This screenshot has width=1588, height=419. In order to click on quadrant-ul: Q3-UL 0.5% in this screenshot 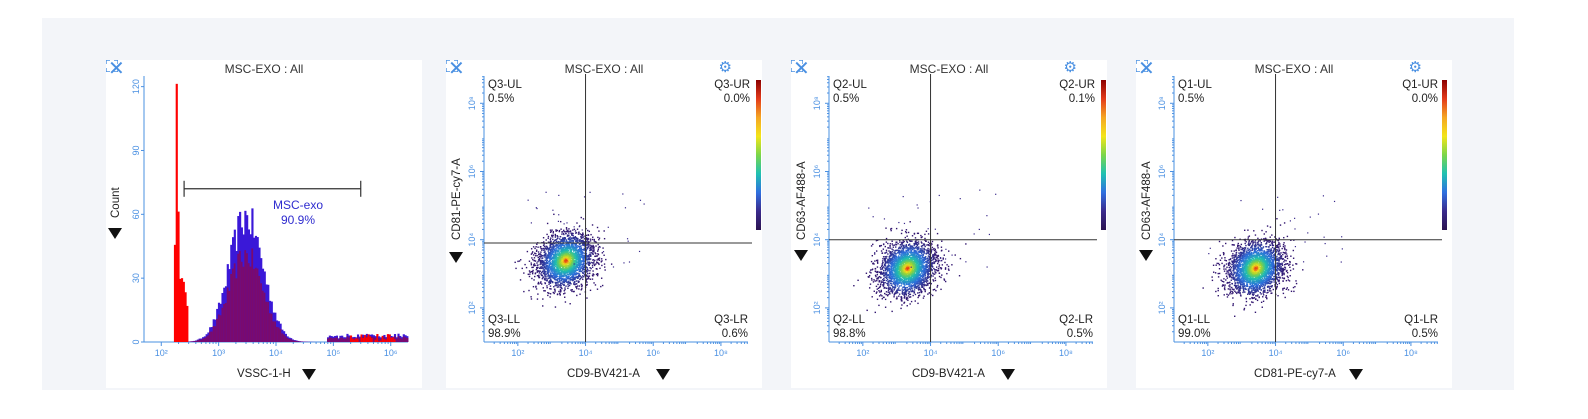, I will do `click(505, 92)`.